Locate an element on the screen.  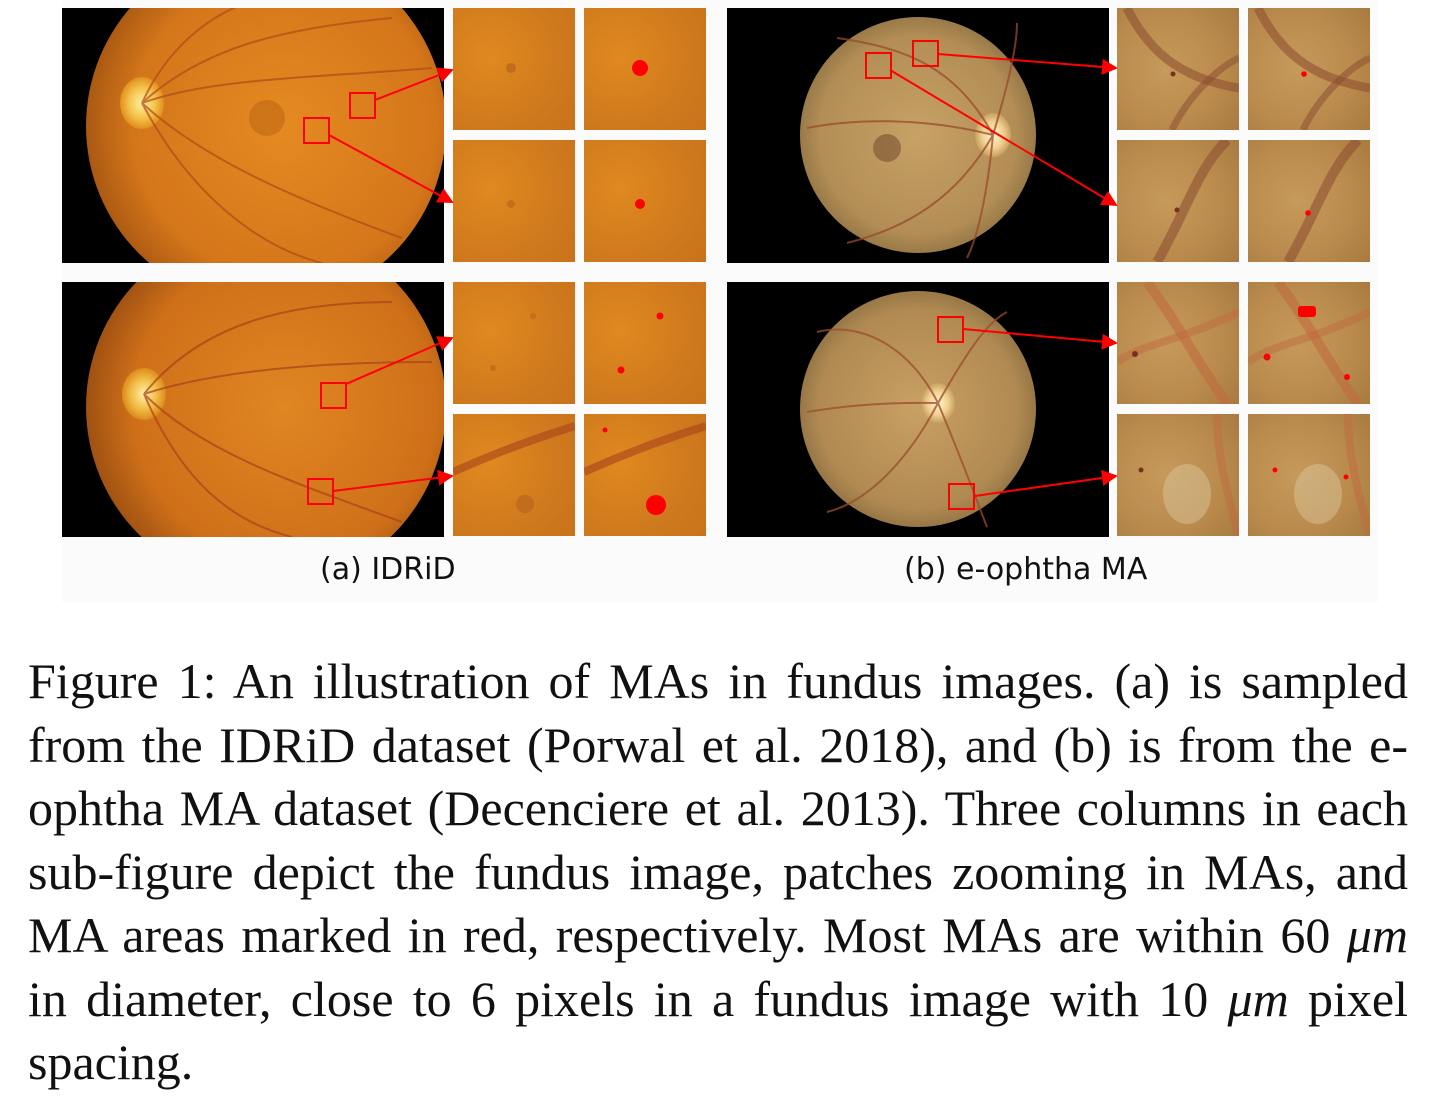
caption-unit-1: μm is located at coordinates (1377, 935).